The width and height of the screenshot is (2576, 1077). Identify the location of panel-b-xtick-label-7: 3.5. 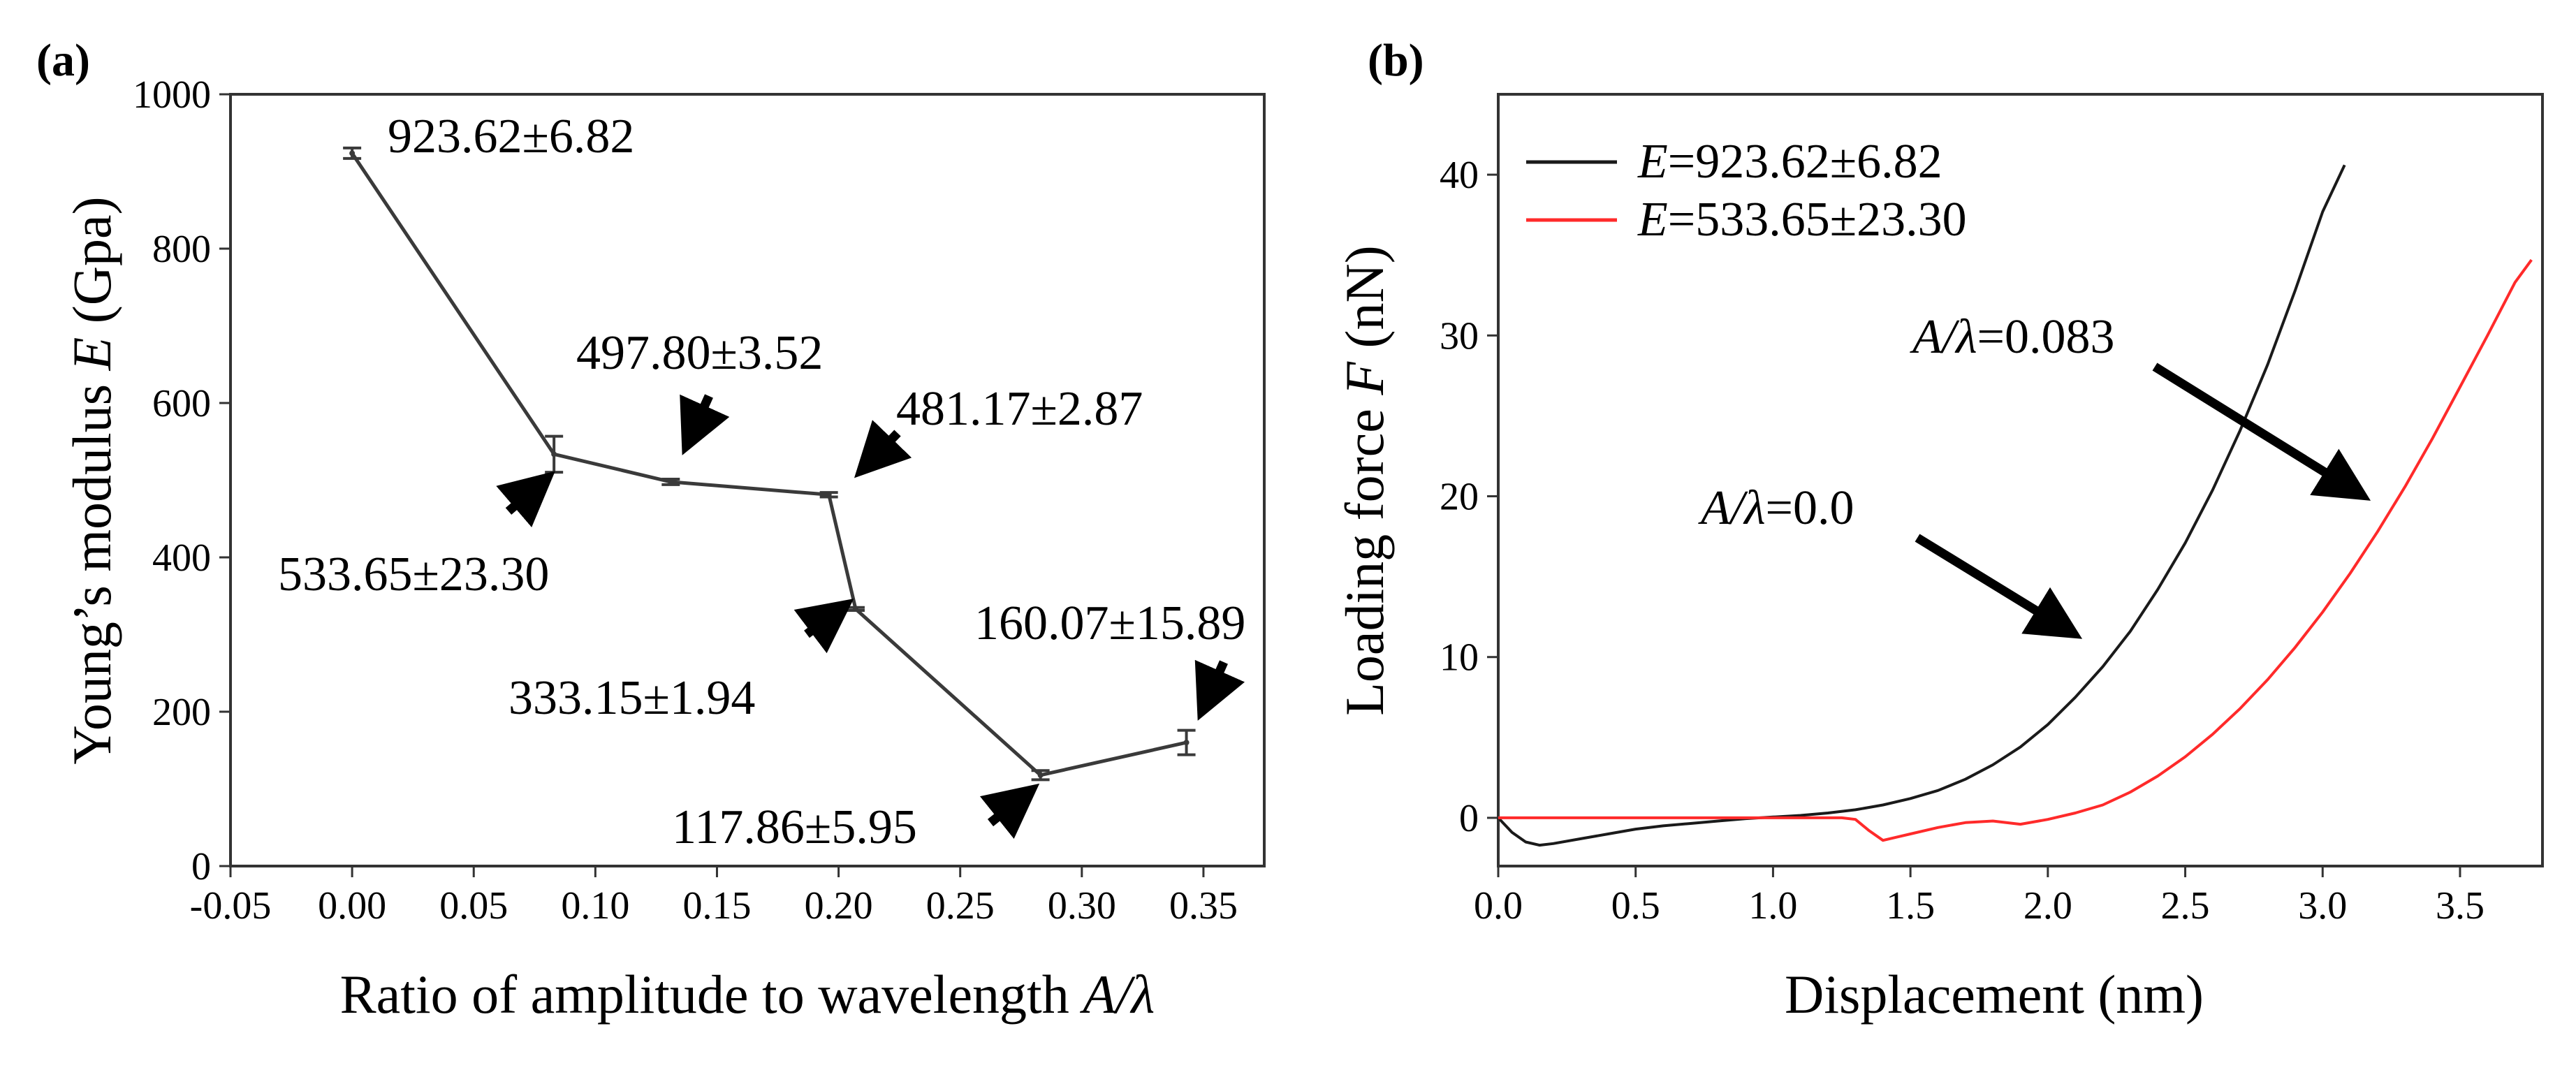
(2460, 906).